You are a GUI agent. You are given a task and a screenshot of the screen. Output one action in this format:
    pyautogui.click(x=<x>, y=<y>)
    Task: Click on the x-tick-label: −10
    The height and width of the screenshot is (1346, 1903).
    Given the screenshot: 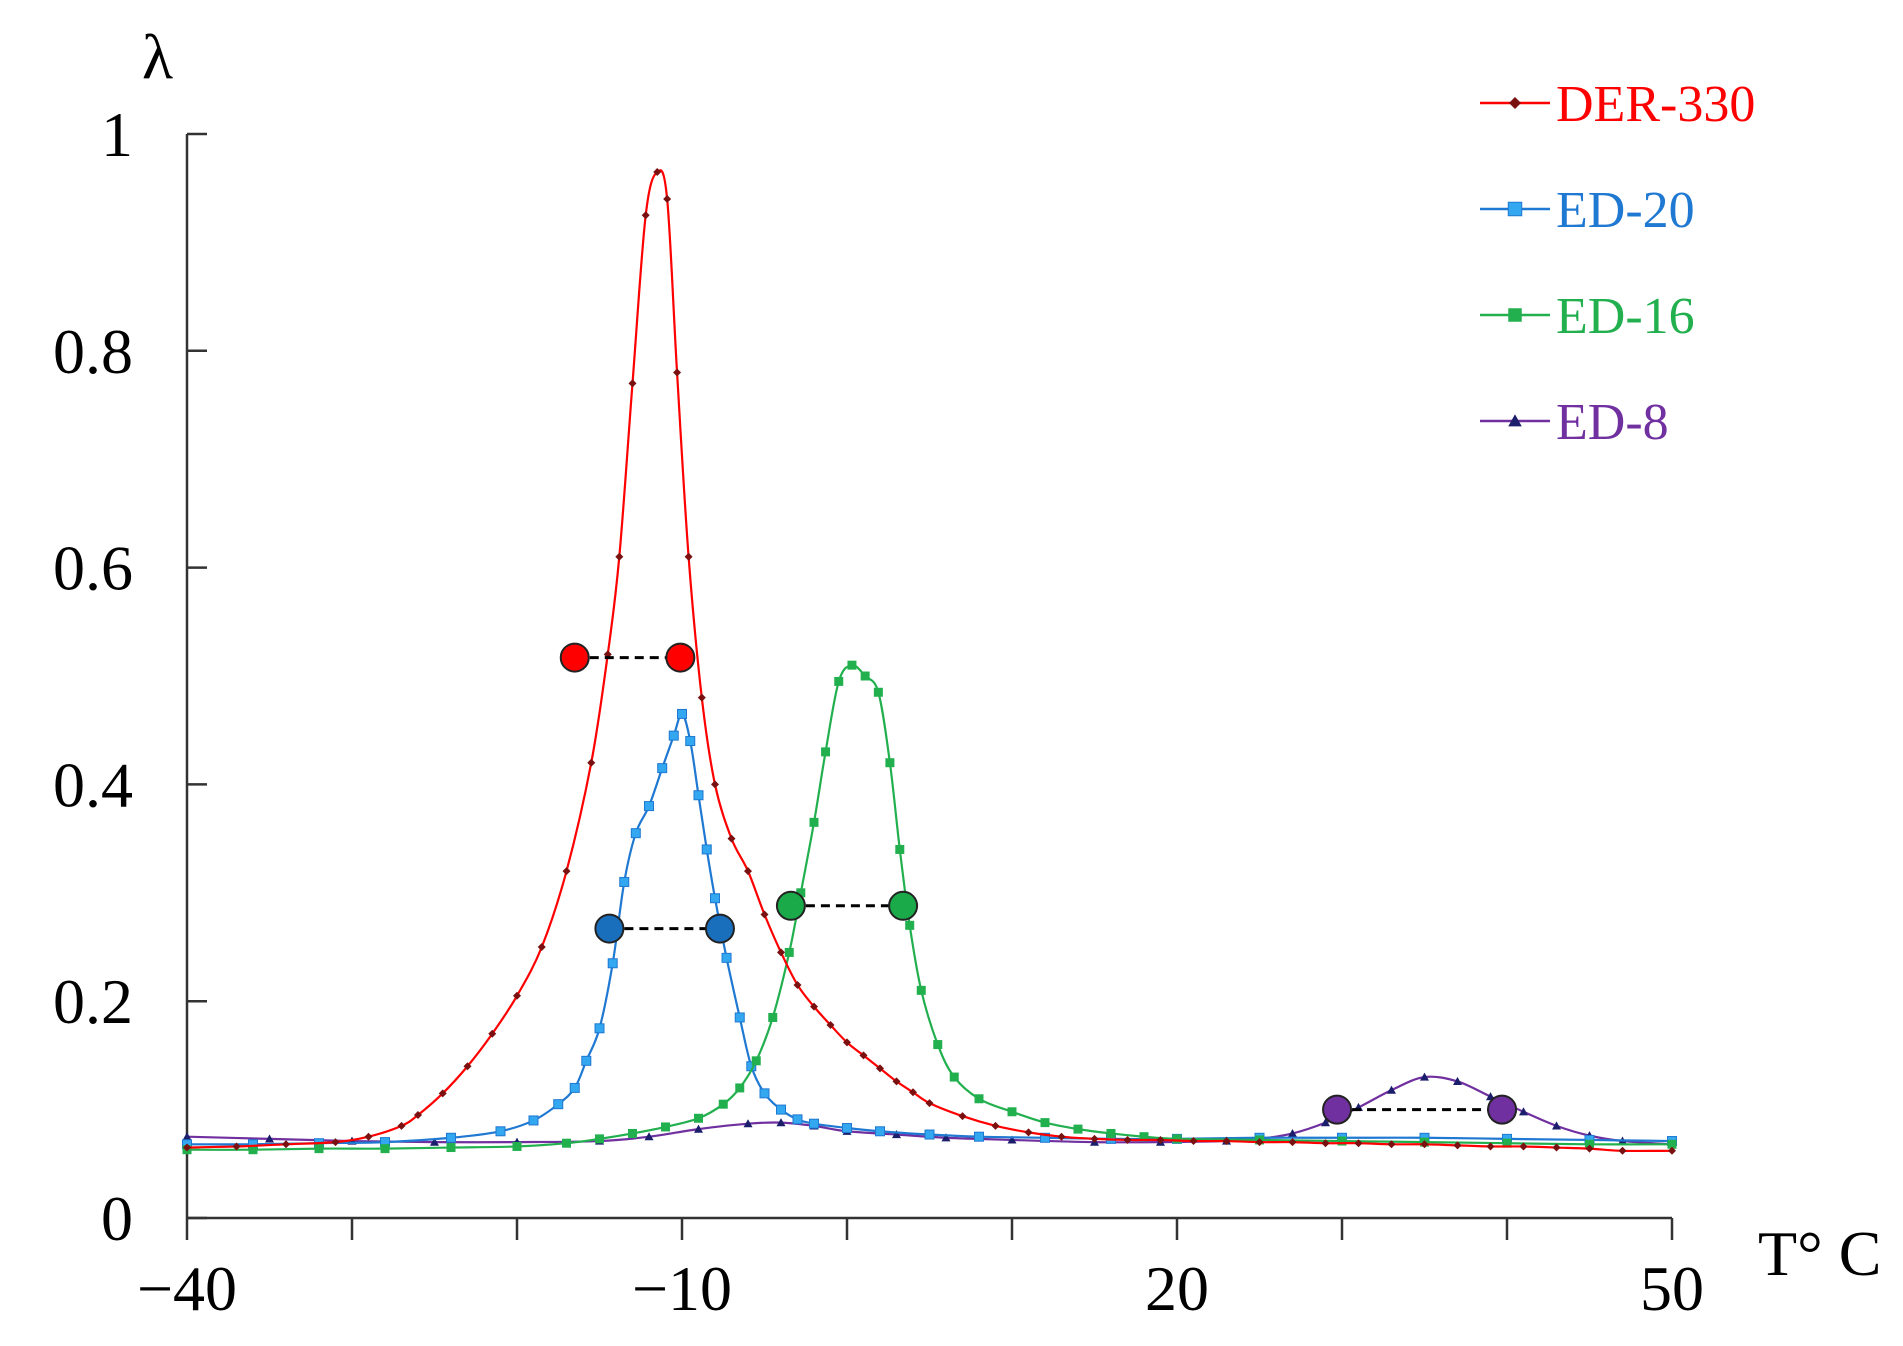 What is the action you would take?
    pyautogui.click(x=682, y=1288)
    